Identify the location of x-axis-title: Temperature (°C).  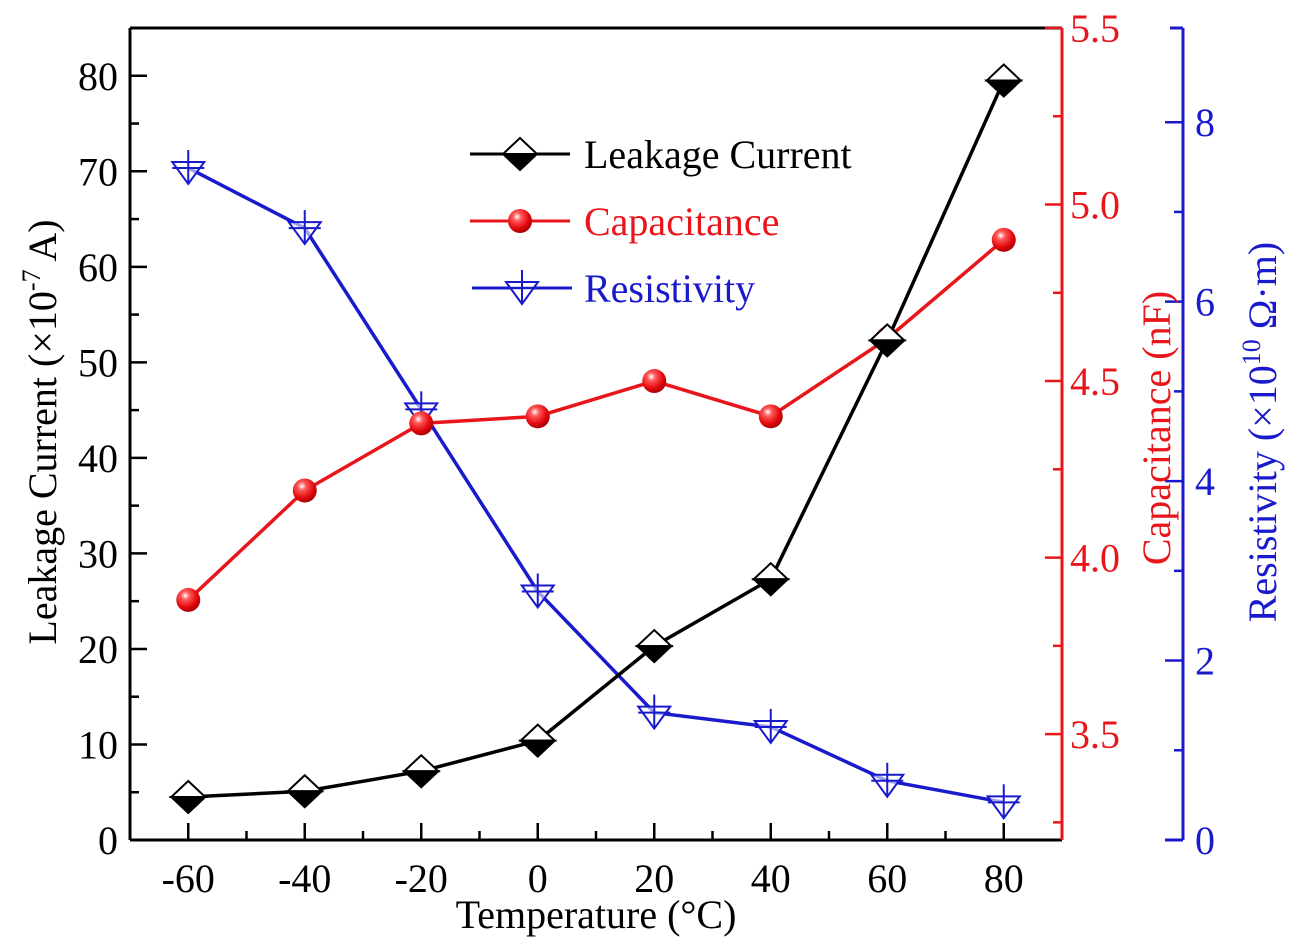
(596, 914).